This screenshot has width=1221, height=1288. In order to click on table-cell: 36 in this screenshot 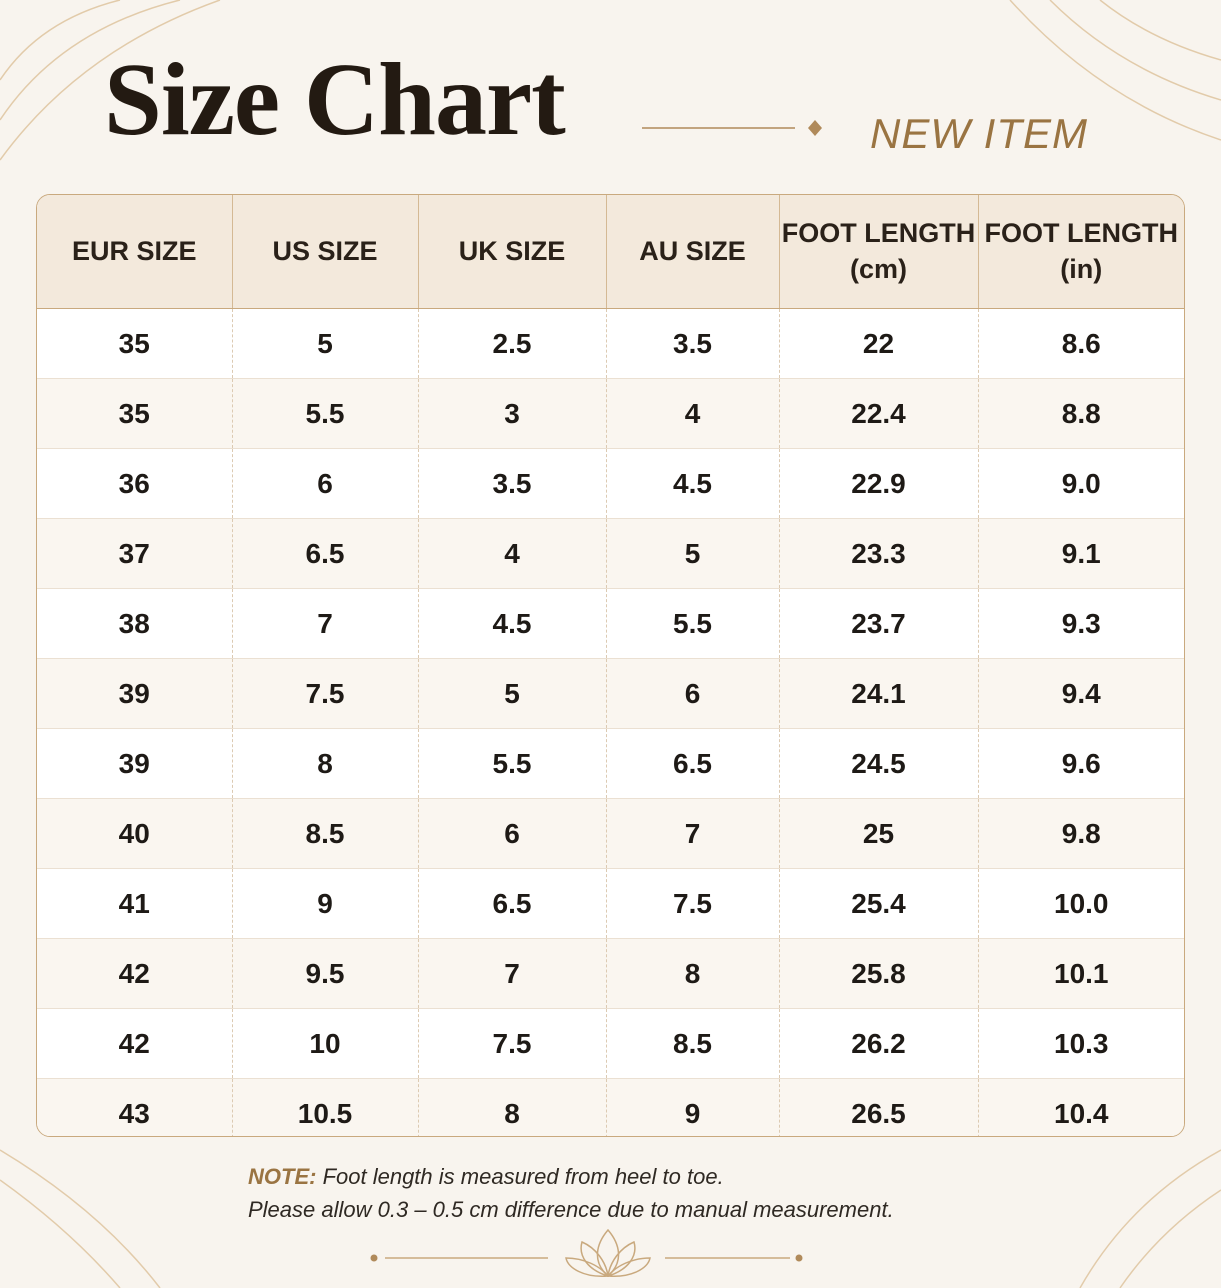, I will do `click(135, 483)`.